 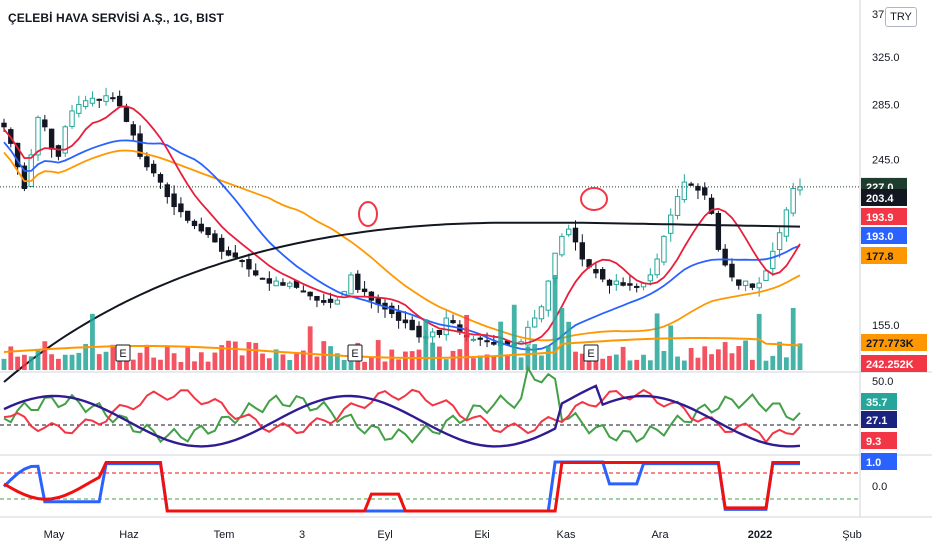 I want to click on stochastic-indicator-pane, so click(x=430, y=486).